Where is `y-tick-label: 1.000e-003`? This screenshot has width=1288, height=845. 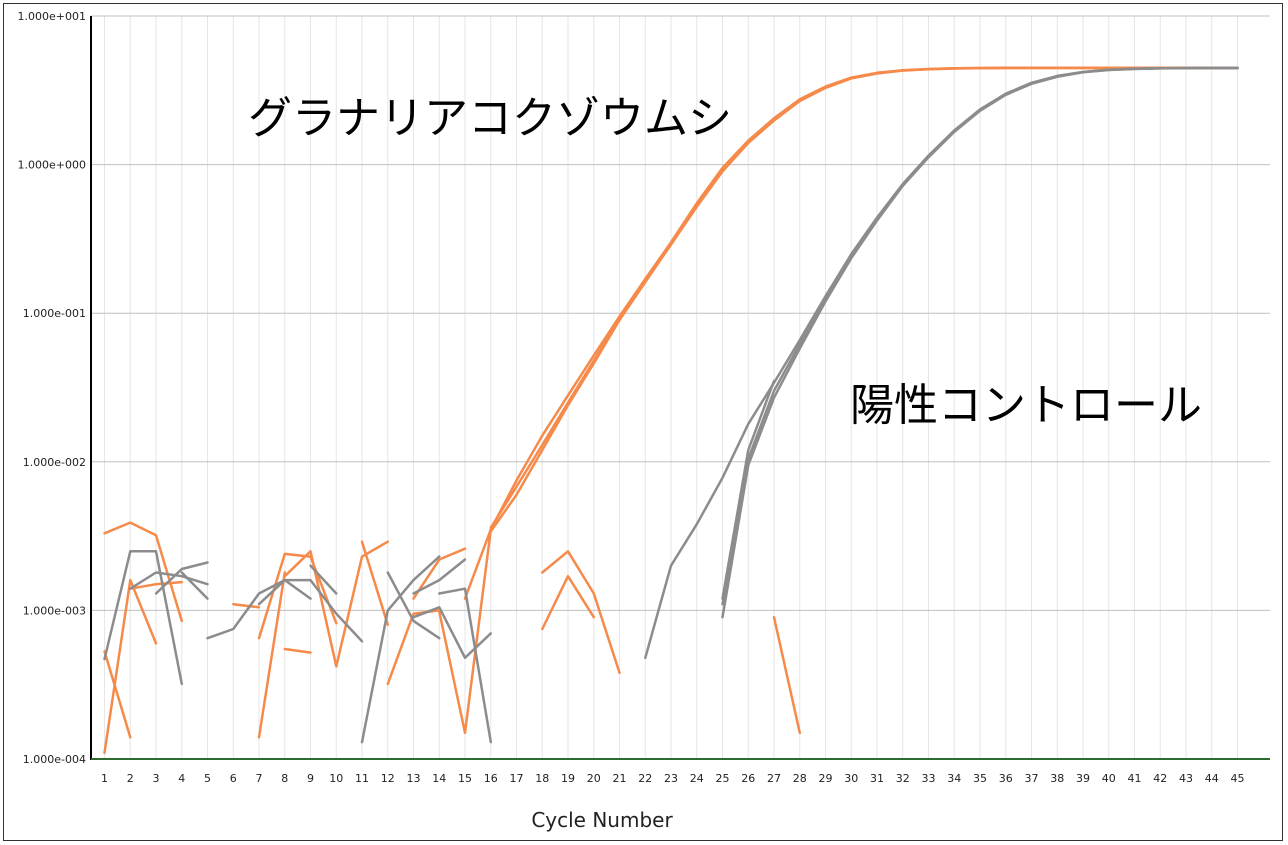 y-tick-label: 1.000e-003 is located at coordinates (54, 610).